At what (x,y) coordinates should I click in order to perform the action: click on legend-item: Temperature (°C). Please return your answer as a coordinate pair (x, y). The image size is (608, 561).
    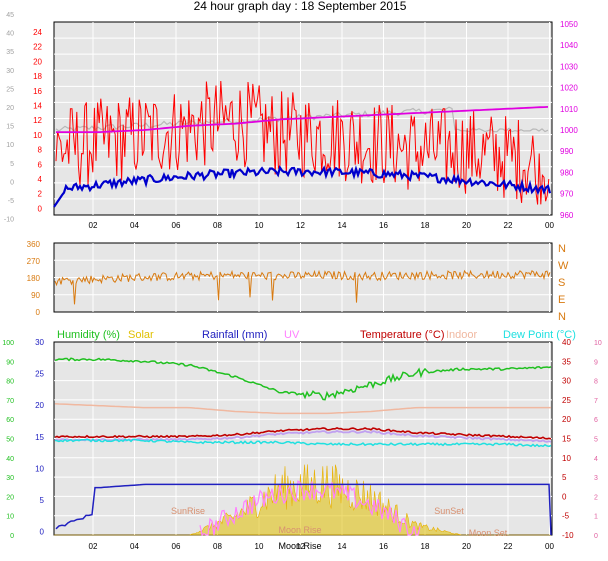
    Looking at the image, I should click on (402, 335).